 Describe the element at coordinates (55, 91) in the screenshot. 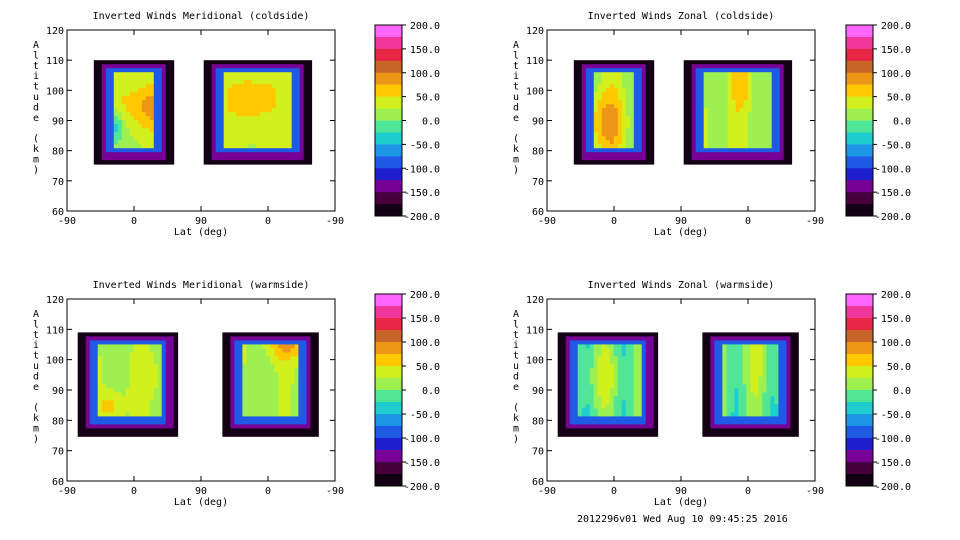

I see `y-tick-label: 100` at that location.